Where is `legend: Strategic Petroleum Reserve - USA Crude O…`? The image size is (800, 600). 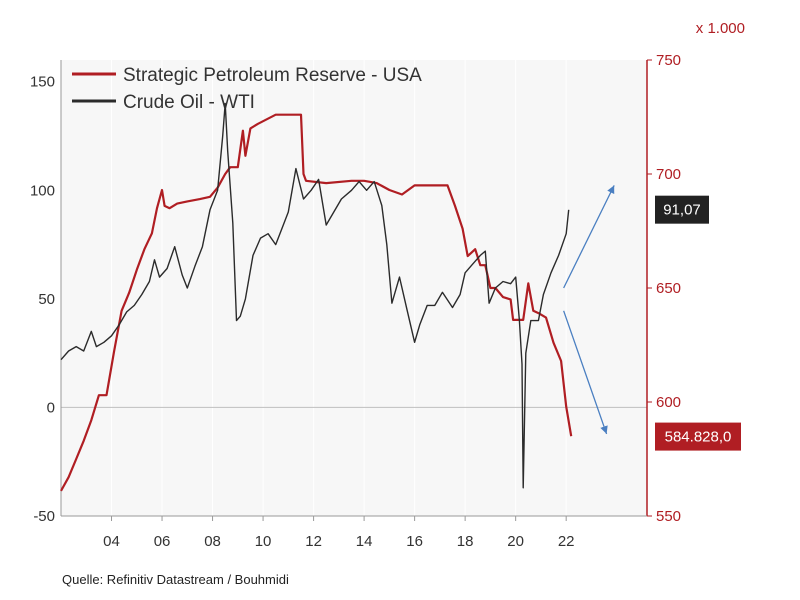 legend: Strategic Petroleum Reserve - USA Crude O… is located at coordinates (247, 89).